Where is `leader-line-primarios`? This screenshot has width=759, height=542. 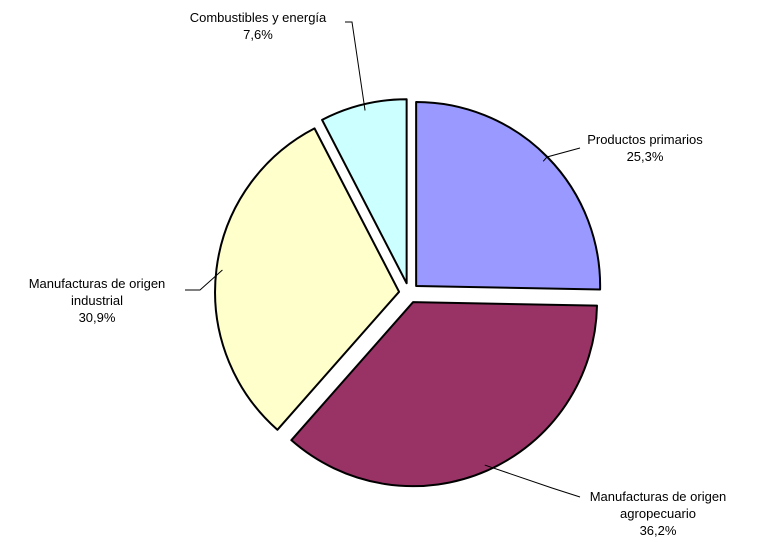
leader-line-primarios is located at coordinates (561, 154).